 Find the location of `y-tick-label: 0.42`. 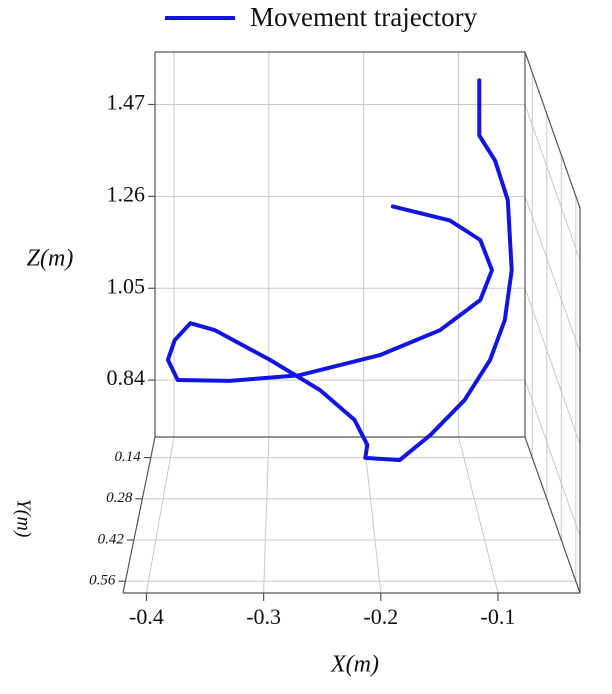

y-tick-label: 0.42 is located at coordinates (111, 539).